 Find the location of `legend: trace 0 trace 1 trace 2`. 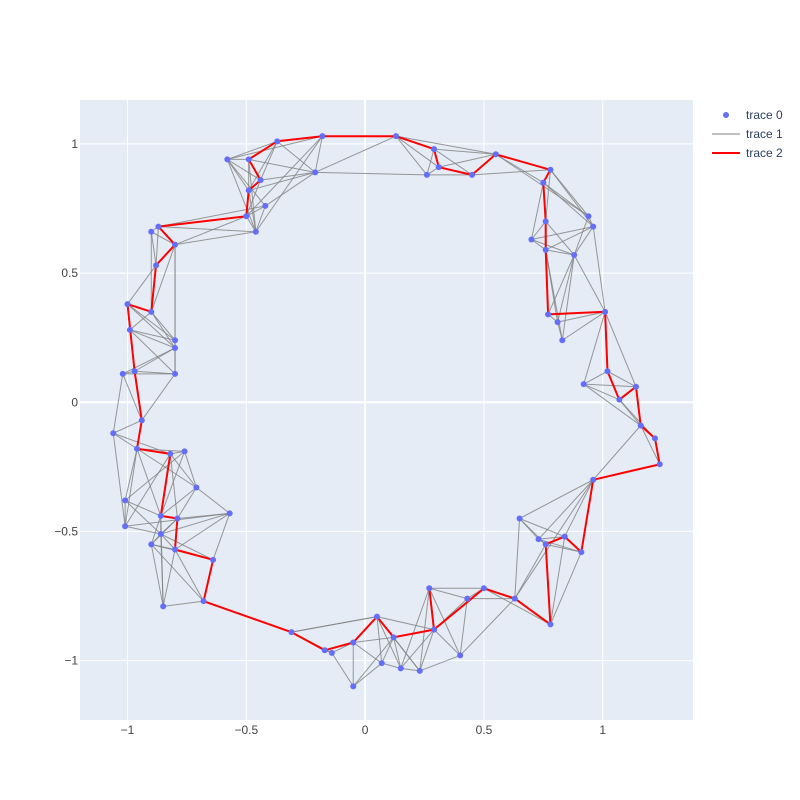

legend: trace 0 trace 1 trace 2 is located at coordinates (747, 134).